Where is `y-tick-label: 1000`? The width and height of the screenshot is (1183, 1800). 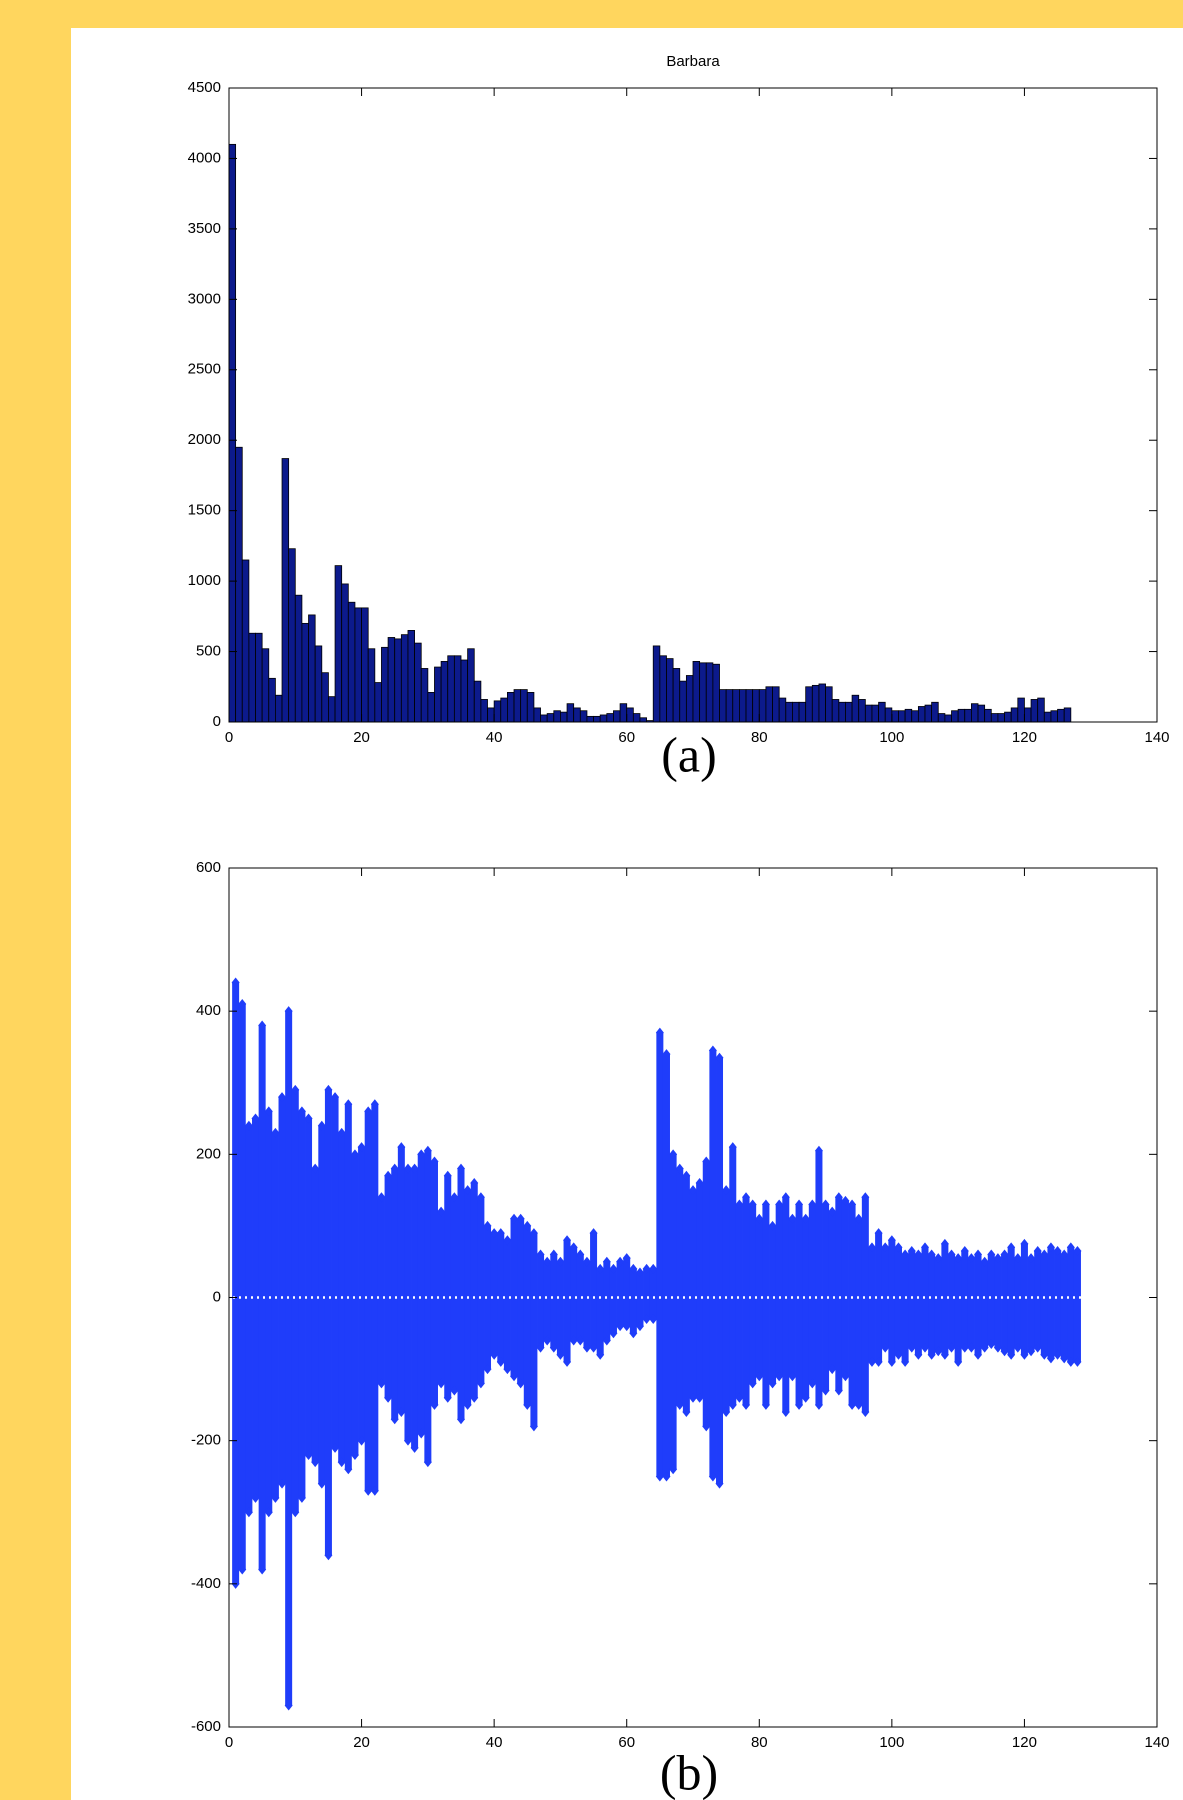 y-tick-label: 1000 is located at coordinates (204, 580).